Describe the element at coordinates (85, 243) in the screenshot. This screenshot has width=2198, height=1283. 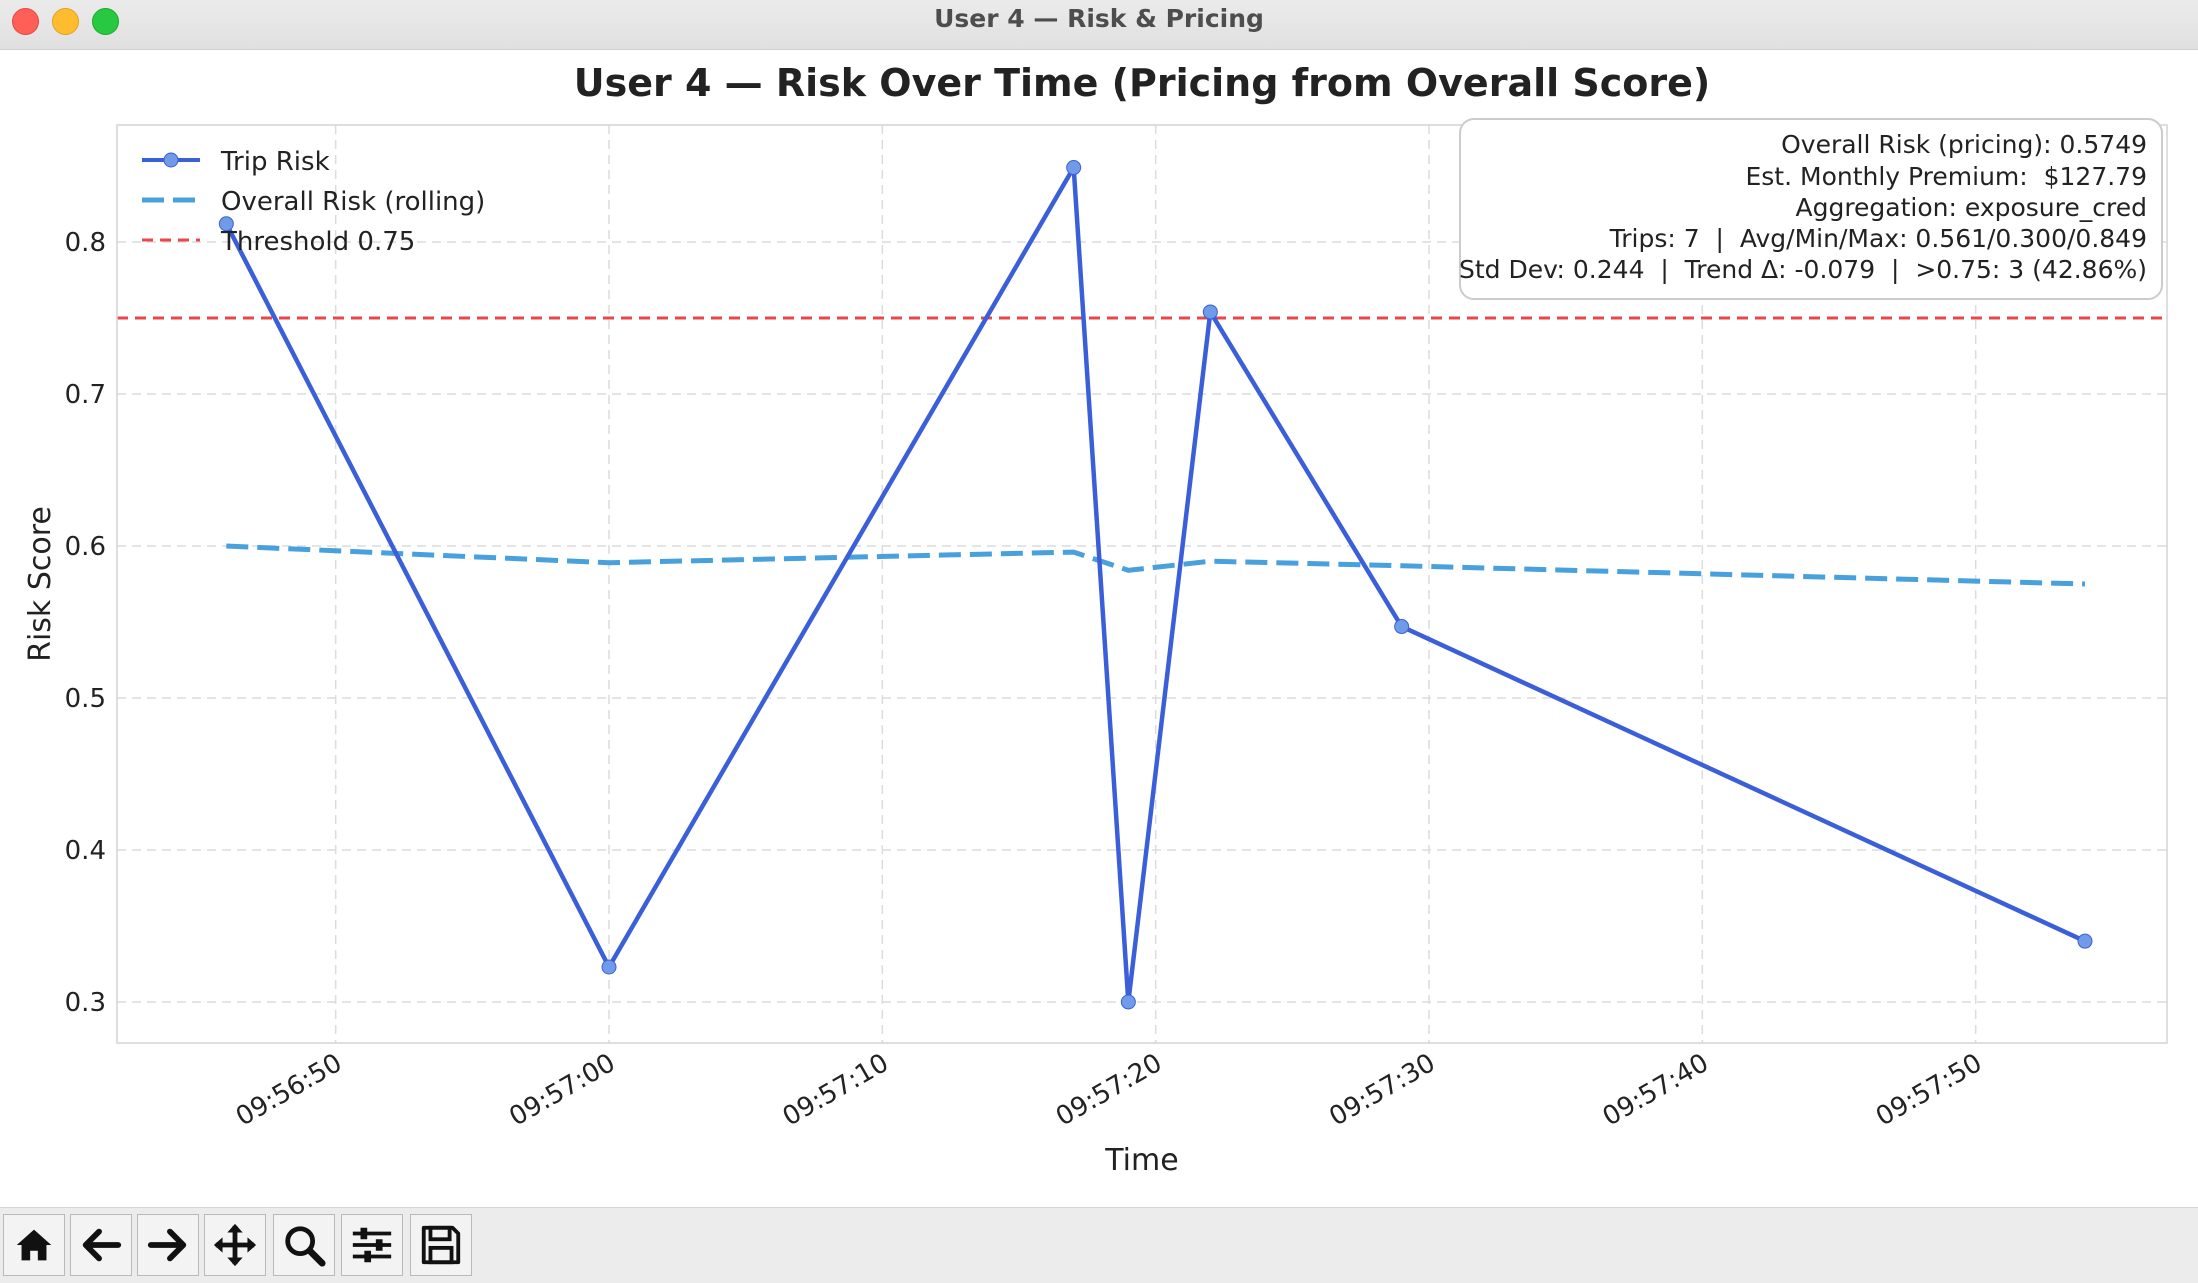
I see `y-tick-label-5: 0.8` at that location.